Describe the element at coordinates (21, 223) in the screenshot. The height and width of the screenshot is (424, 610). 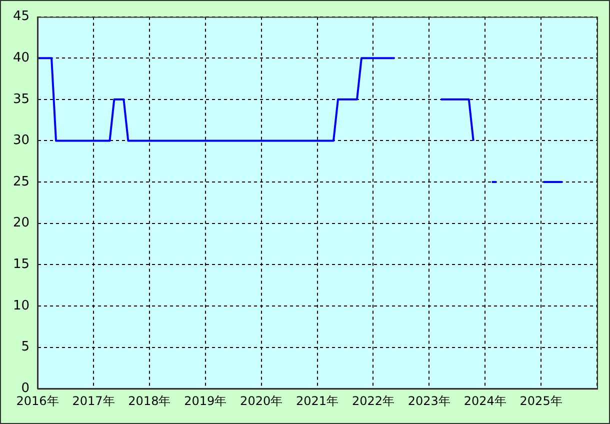
I see `y-tick-label: 20` at that location.